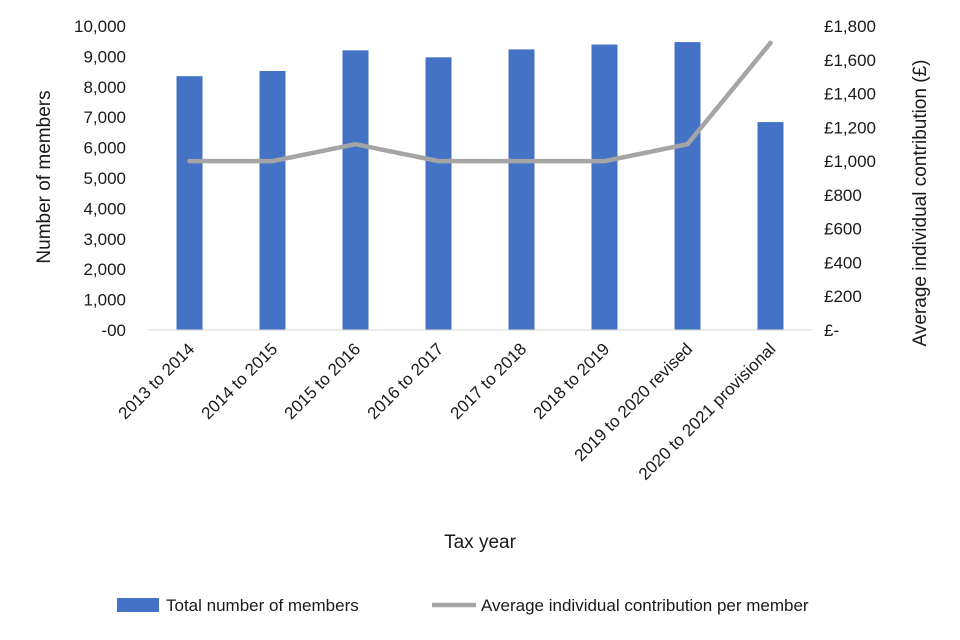  I want to click on y2-tick-label: £1,000, so click(850, 161).